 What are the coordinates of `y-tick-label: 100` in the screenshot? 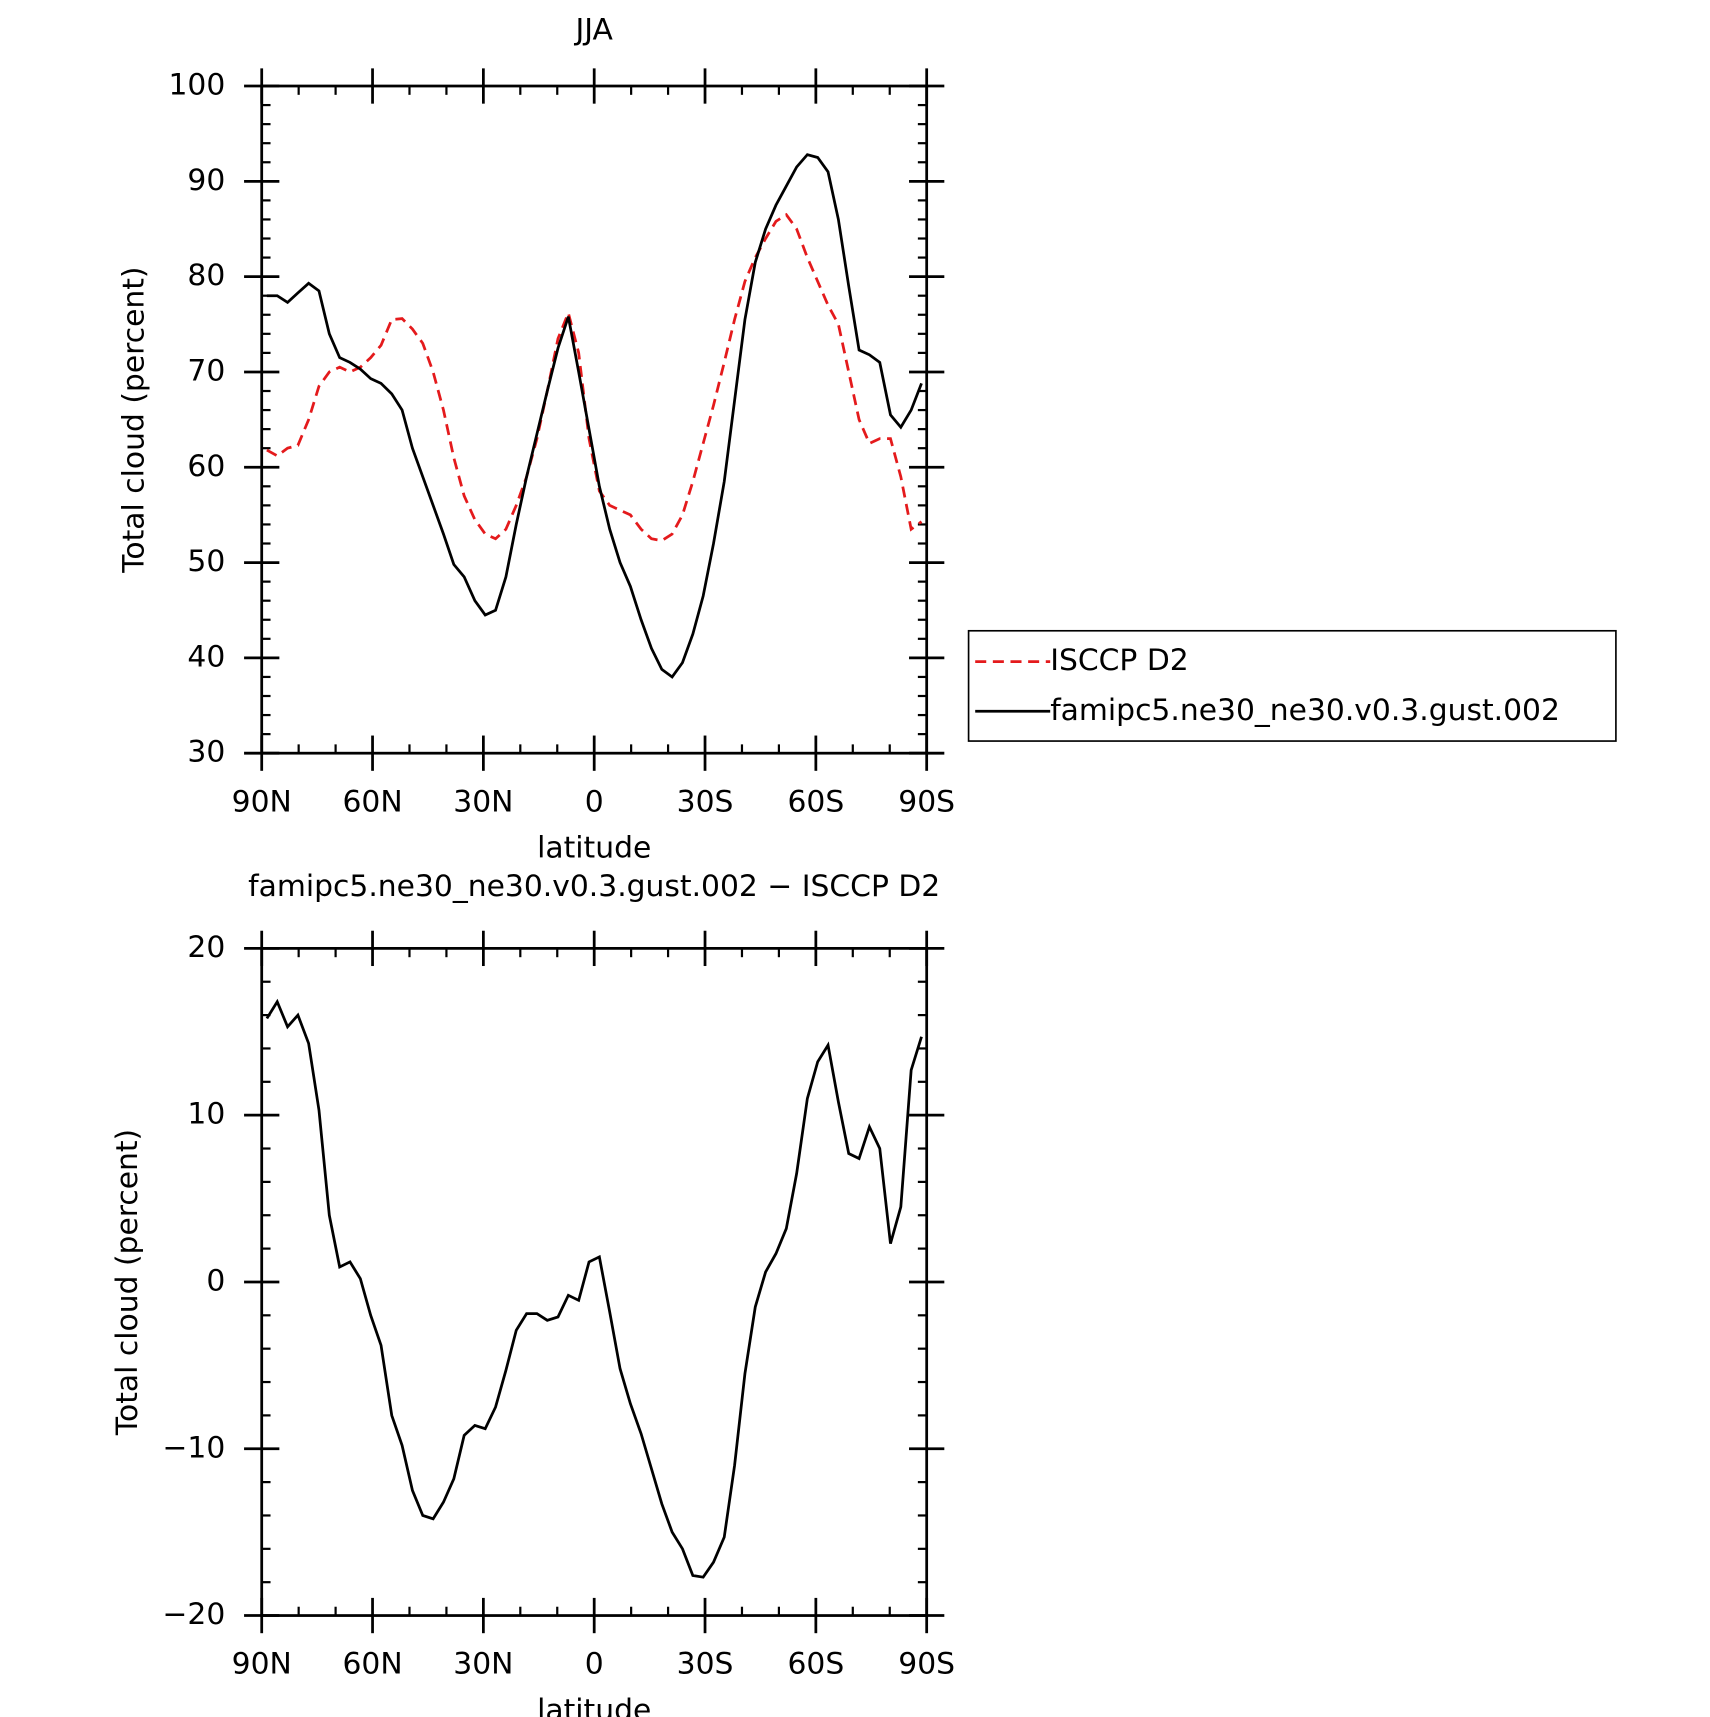 It's located at (196, 85).